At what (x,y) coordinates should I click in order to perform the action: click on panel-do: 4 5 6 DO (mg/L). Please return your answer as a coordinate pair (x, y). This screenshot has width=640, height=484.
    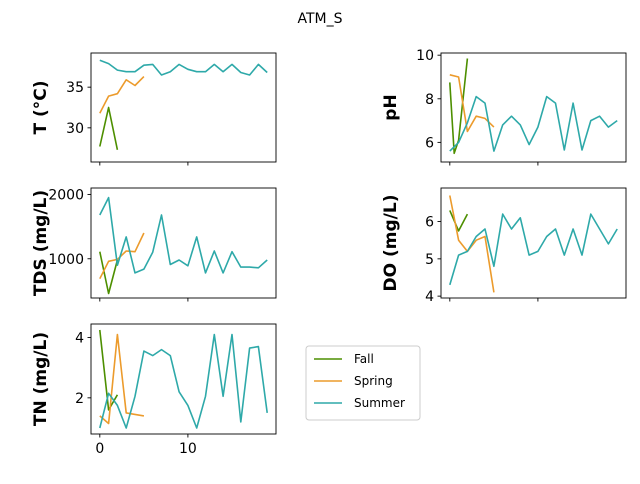
    Looking at the image, I should click on (504, 246).